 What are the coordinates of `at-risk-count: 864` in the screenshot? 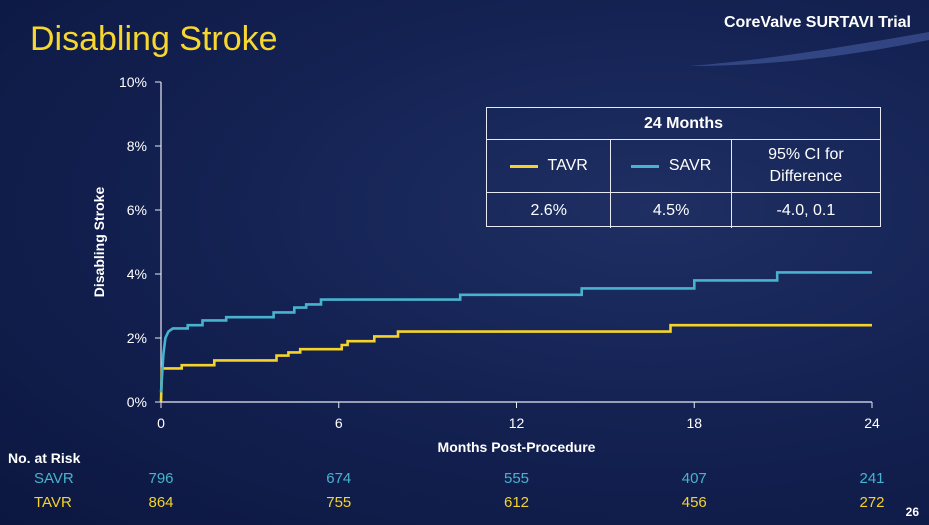 It's located at (161, 502).